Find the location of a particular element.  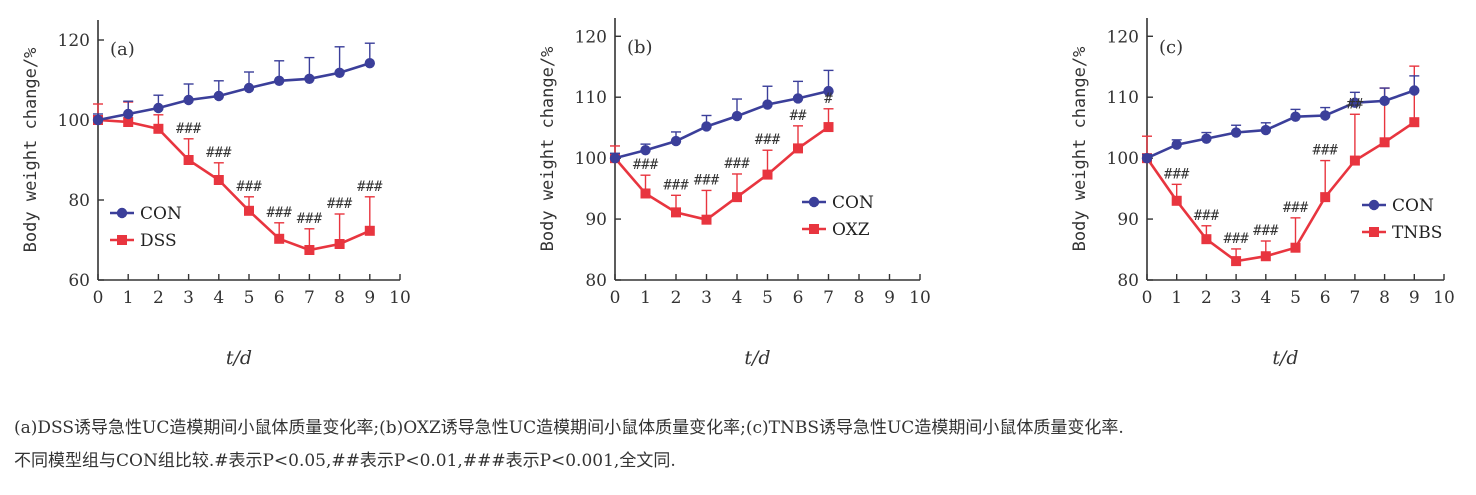

legend-label: DSS is located at coordinates (158, 241).